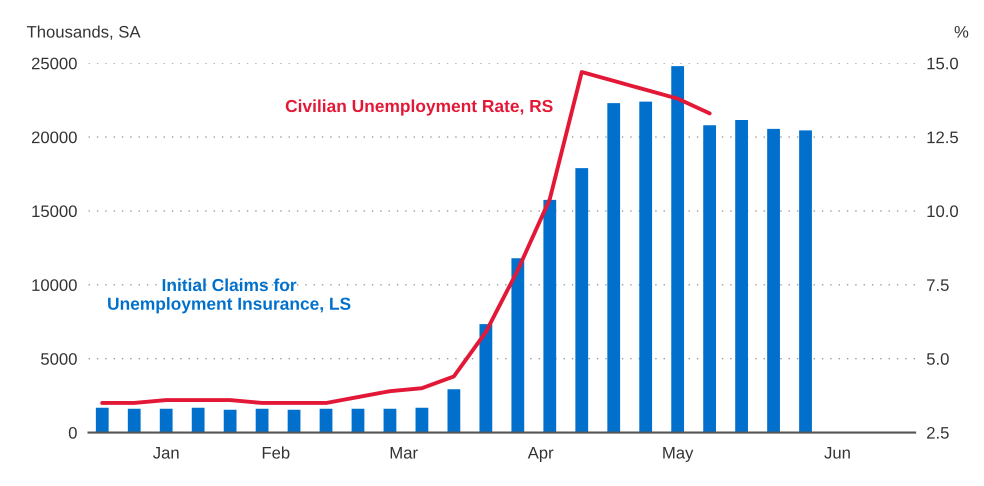 Image resolution: width=984 pixels, height=486 pixels. Describe the element at coordinates (938, 285) in the screenshot. I see `y2-tick-label: 7.5` at that location.